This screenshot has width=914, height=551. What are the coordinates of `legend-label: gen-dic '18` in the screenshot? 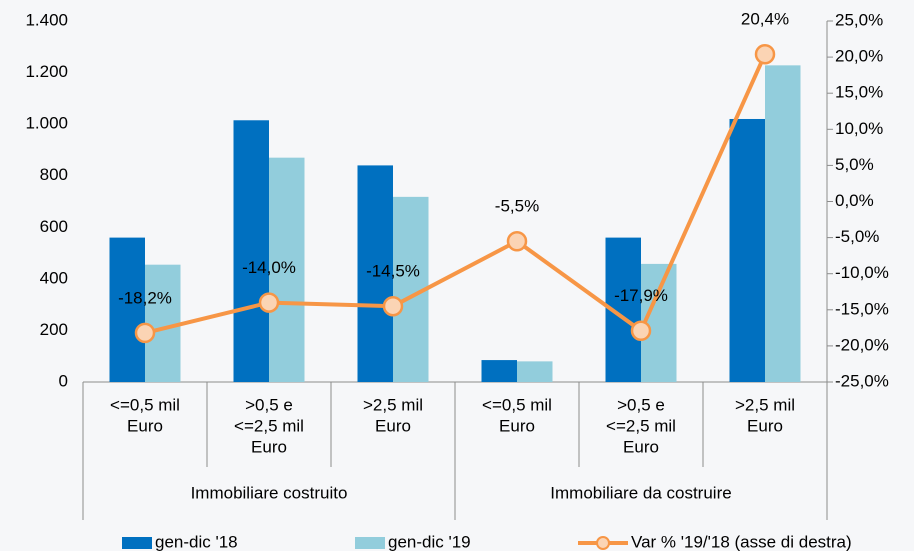 It's located at (196, 541).